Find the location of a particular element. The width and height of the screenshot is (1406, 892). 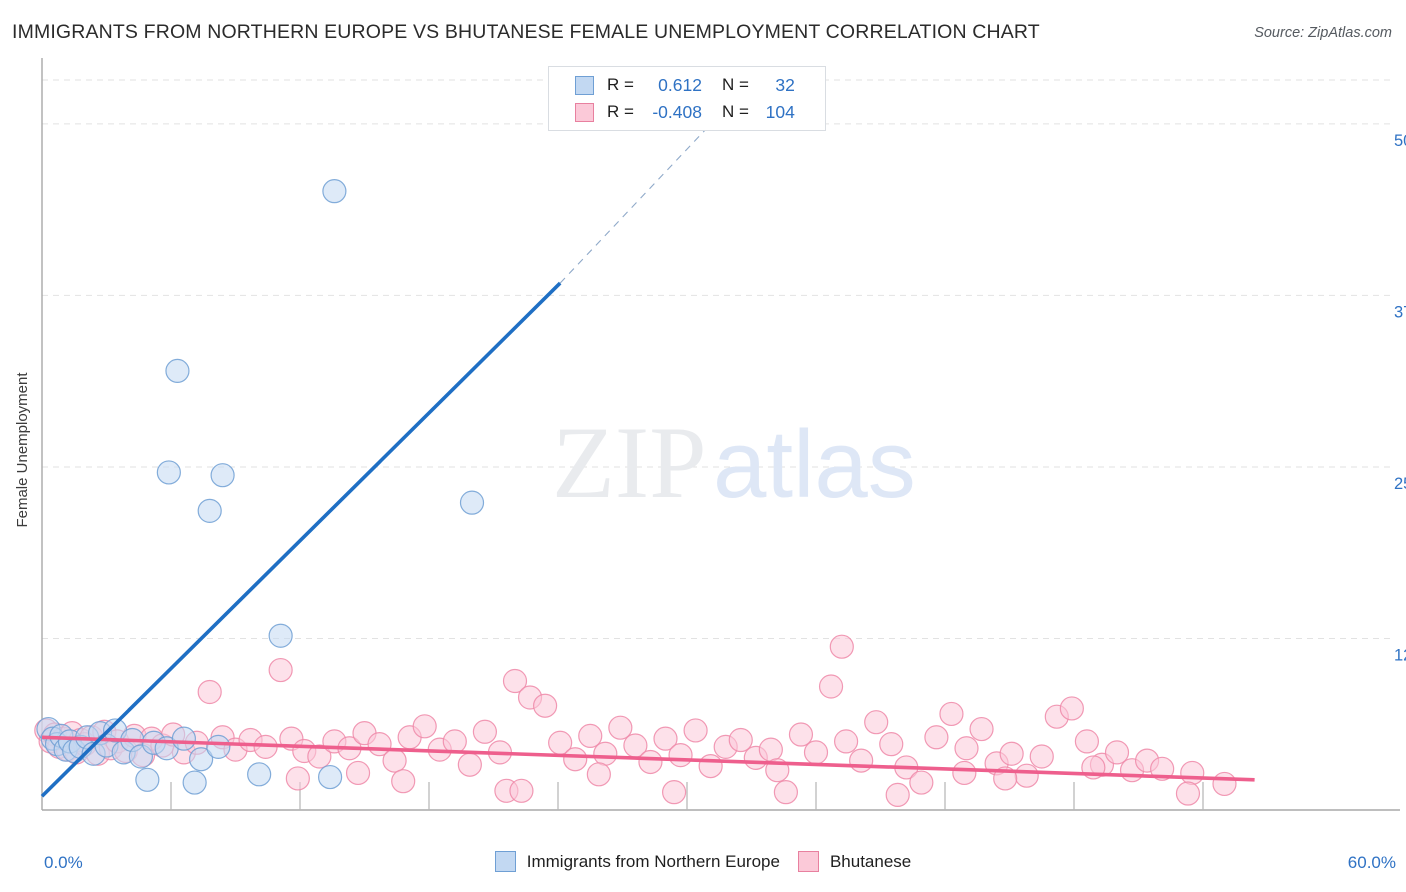

legend-swatch-pink is located at coordinates (584, 112).